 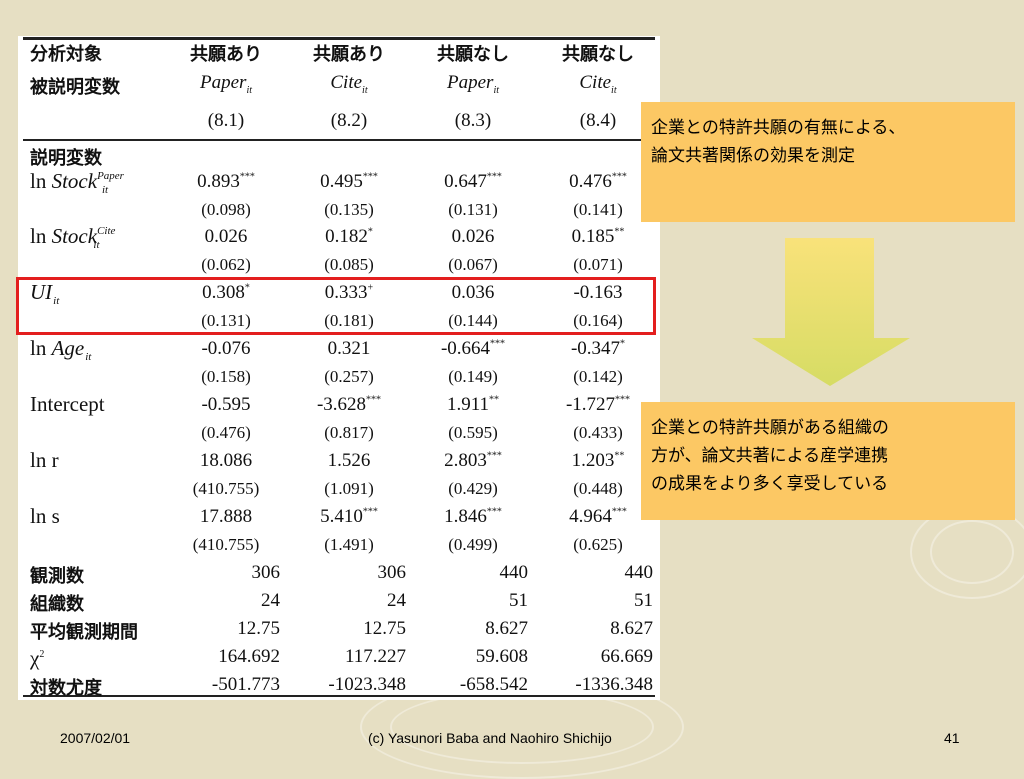 What do you see at coordinates (339, 140) in the screenshot?
I see `table-header-rule` at bounding box center [339, 140].